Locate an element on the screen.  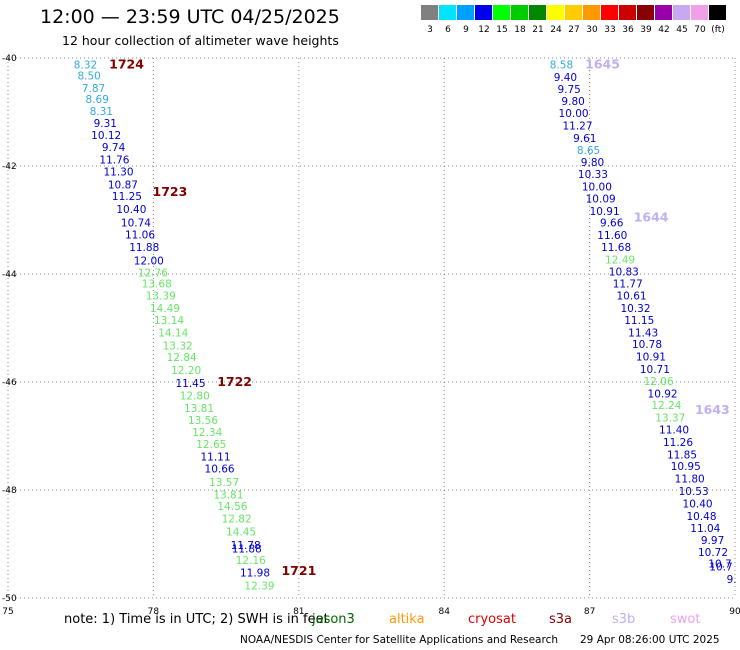
lat-tick-label: -50 is located at coordinates (9, 599).